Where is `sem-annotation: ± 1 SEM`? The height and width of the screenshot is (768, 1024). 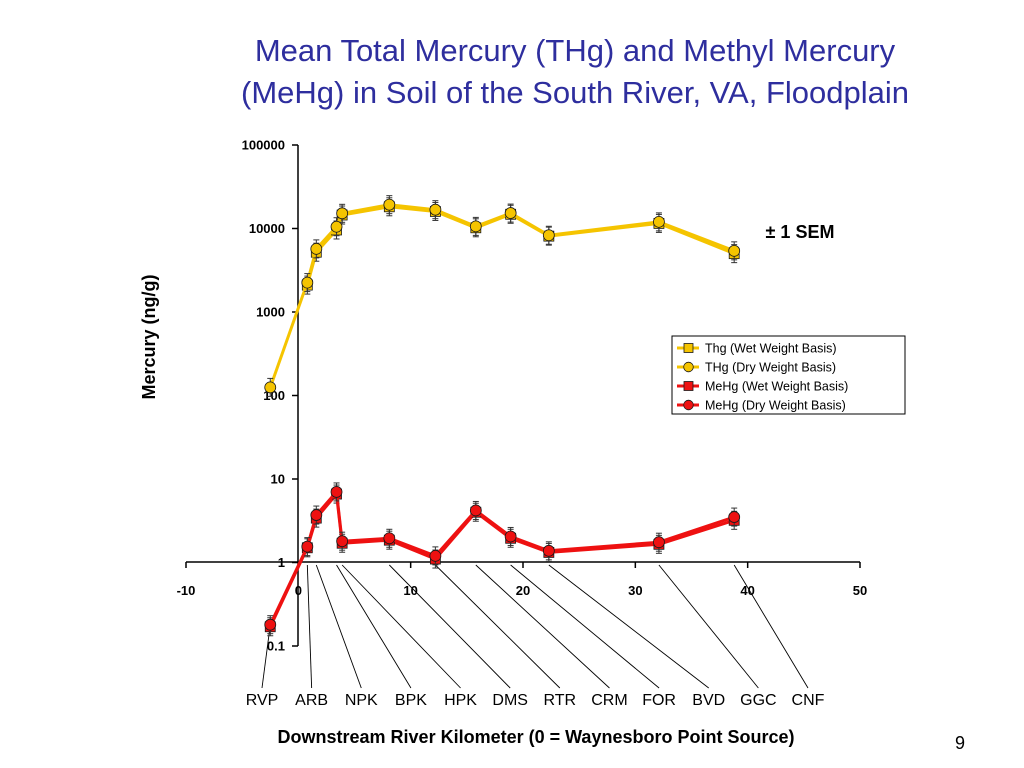
sem-annotation: ± 1 SEM is located at coordinates (800, 232).